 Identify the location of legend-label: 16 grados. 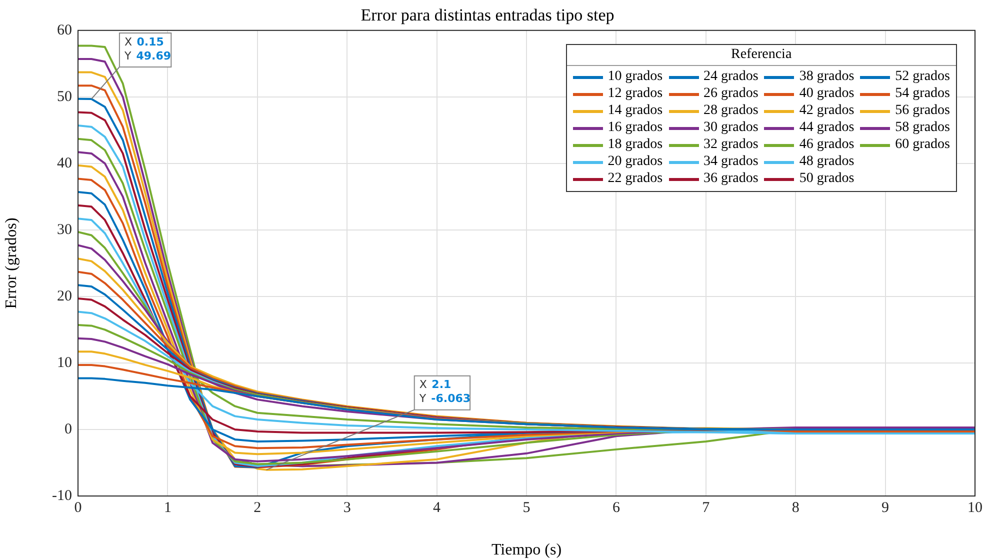
(635, 128).